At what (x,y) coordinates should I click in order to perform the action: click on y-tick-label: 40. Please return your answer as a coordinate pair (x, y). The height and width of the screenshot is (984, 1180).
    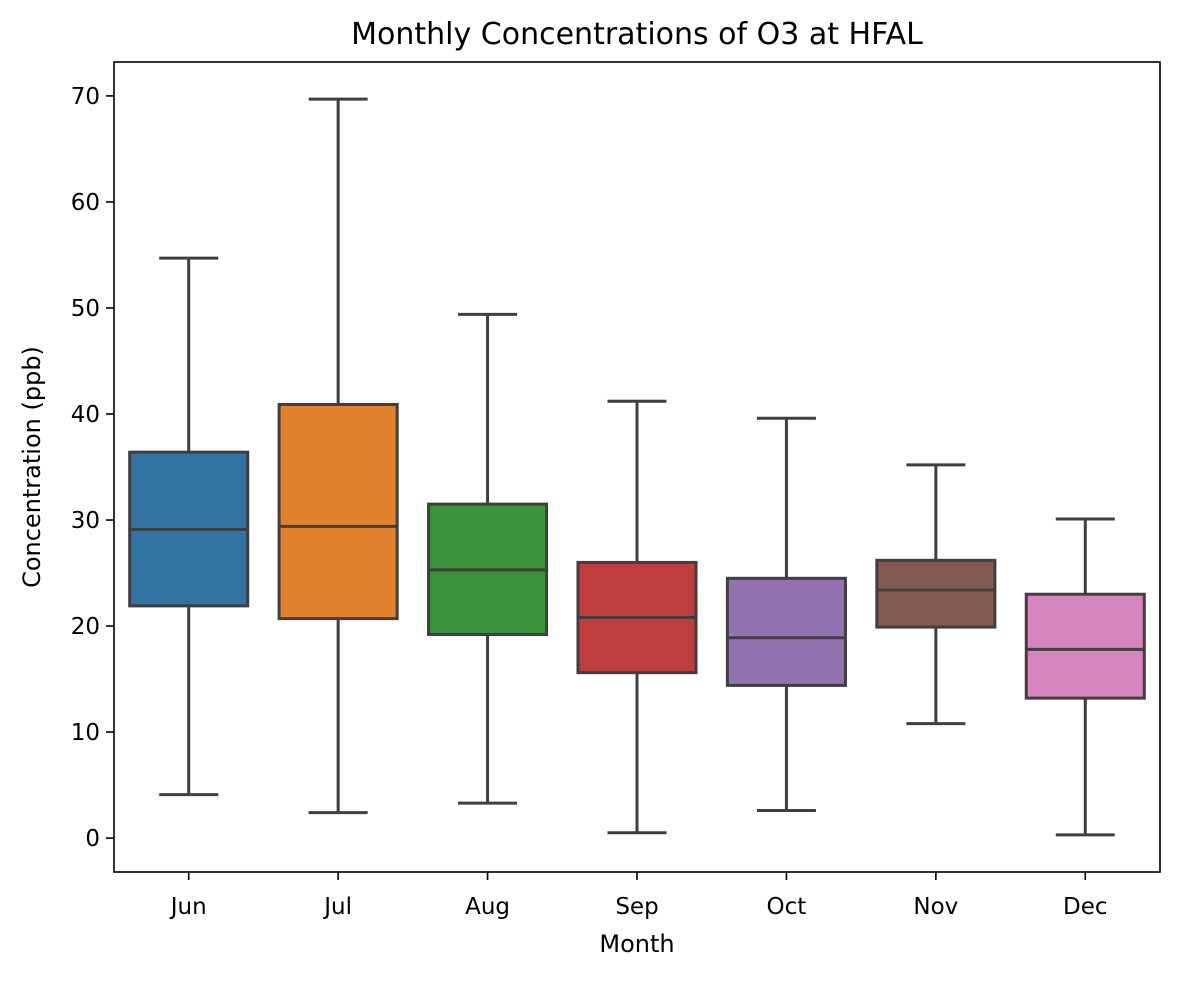
    Looking at the image, I should click on (85, 415).